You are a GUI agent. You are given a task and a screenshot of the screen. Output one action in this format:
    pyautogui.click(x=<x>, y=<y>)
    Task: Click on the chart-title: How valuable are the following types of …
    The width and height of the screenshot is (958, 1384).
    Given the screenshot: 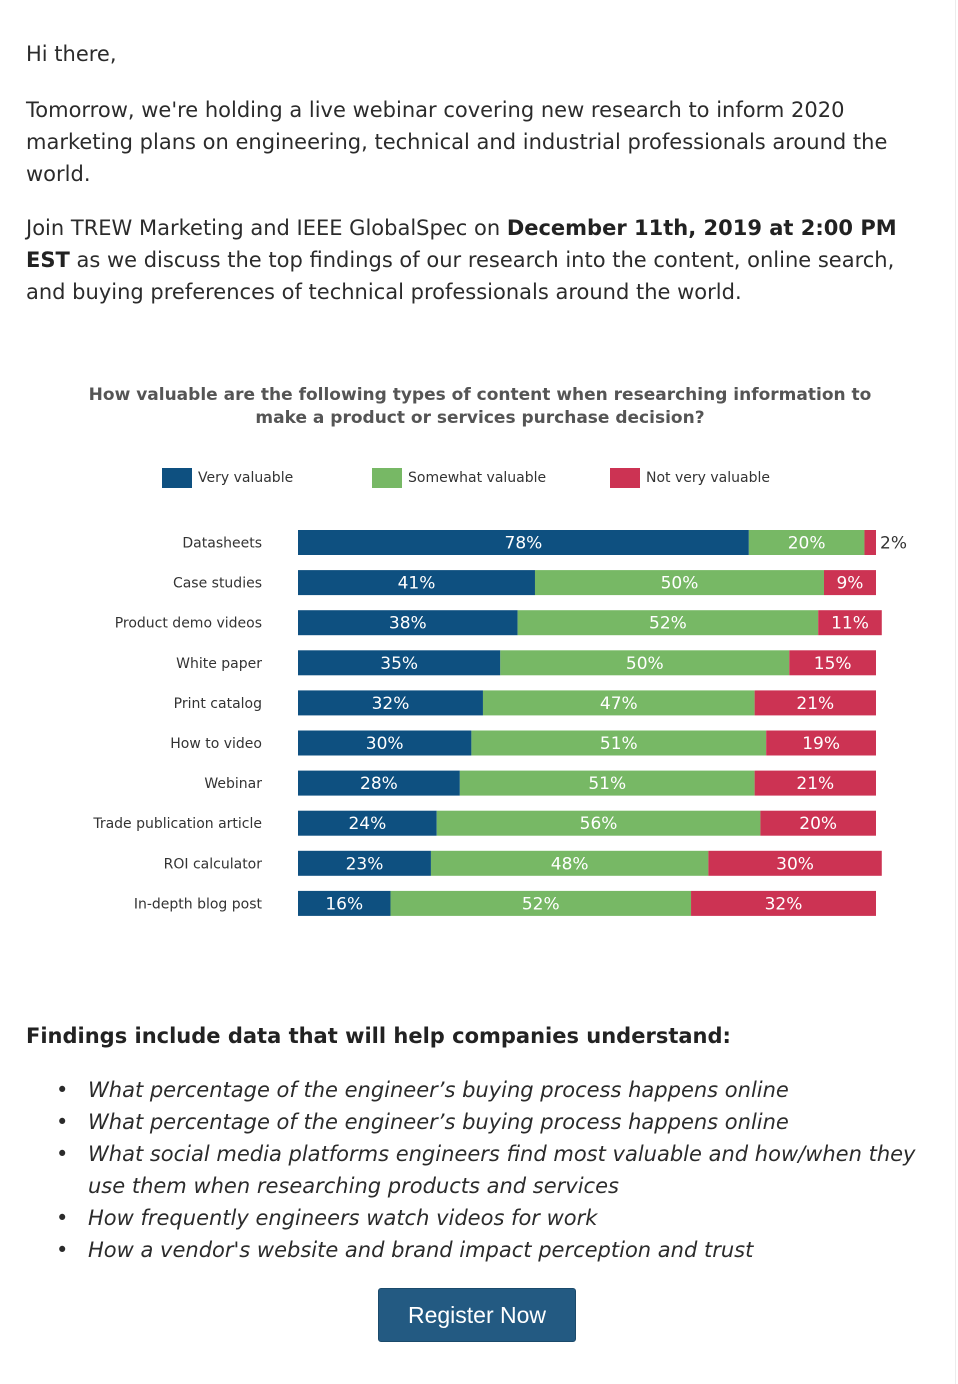 What is the action you would take?
    pyautogui.click(x=480, y=406)
    